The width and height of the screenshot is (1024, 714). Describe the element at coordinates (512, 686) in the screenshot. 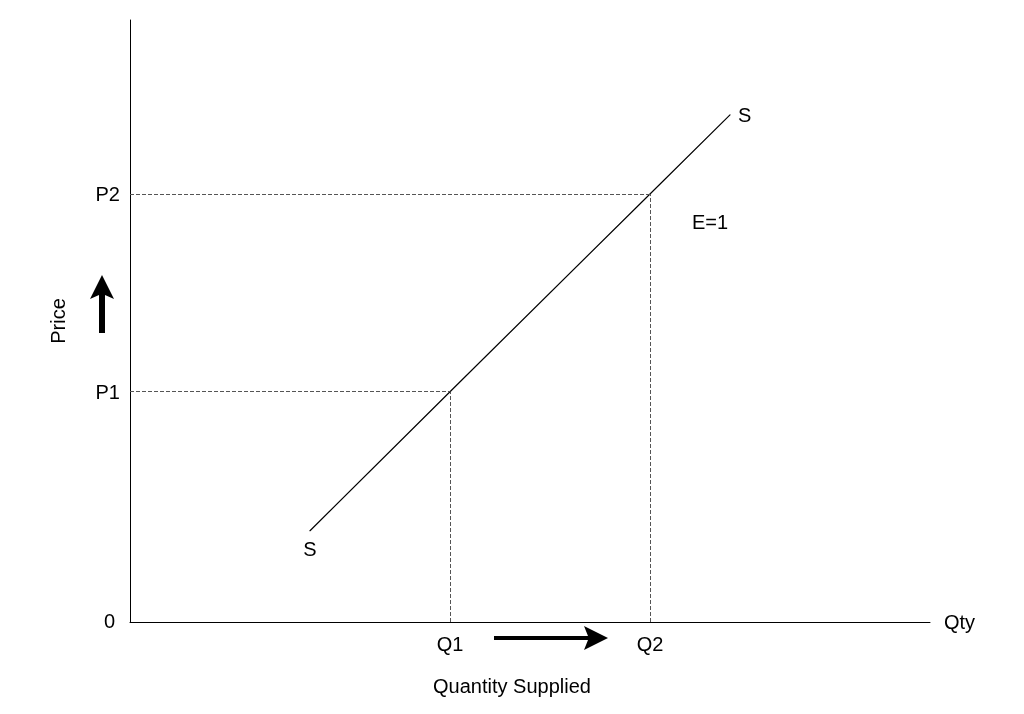

I see `text: Quantity Supplied` at that location.